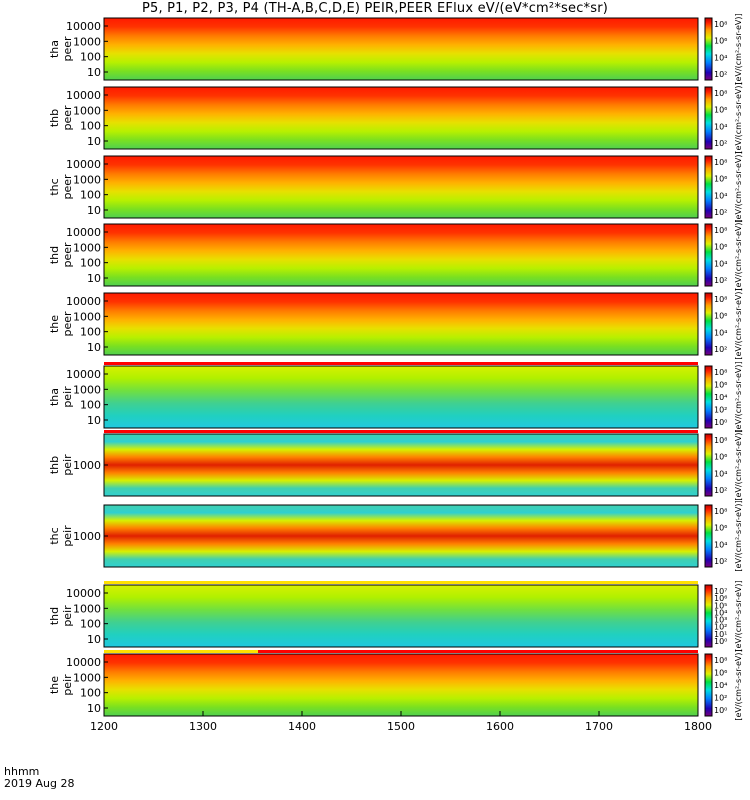 The height and width of the screenshot is (800, 750). Describe the element at coordinates (54, 535) in the screenshot. I see `panel-probe-label: thc` at that location.